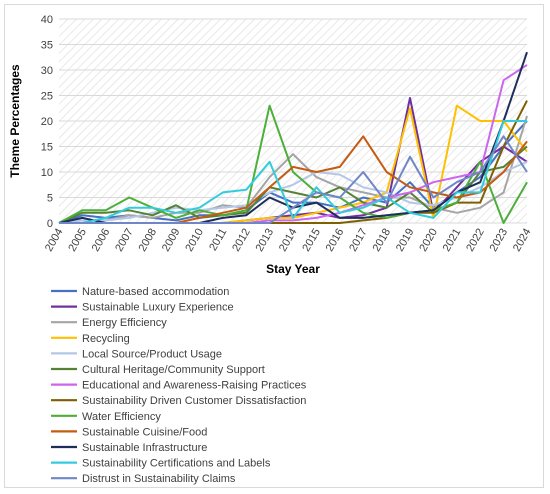 This screenshot has width=550, height=494. I want to click on legend-label: Water Efficiency, so click(121, 417).